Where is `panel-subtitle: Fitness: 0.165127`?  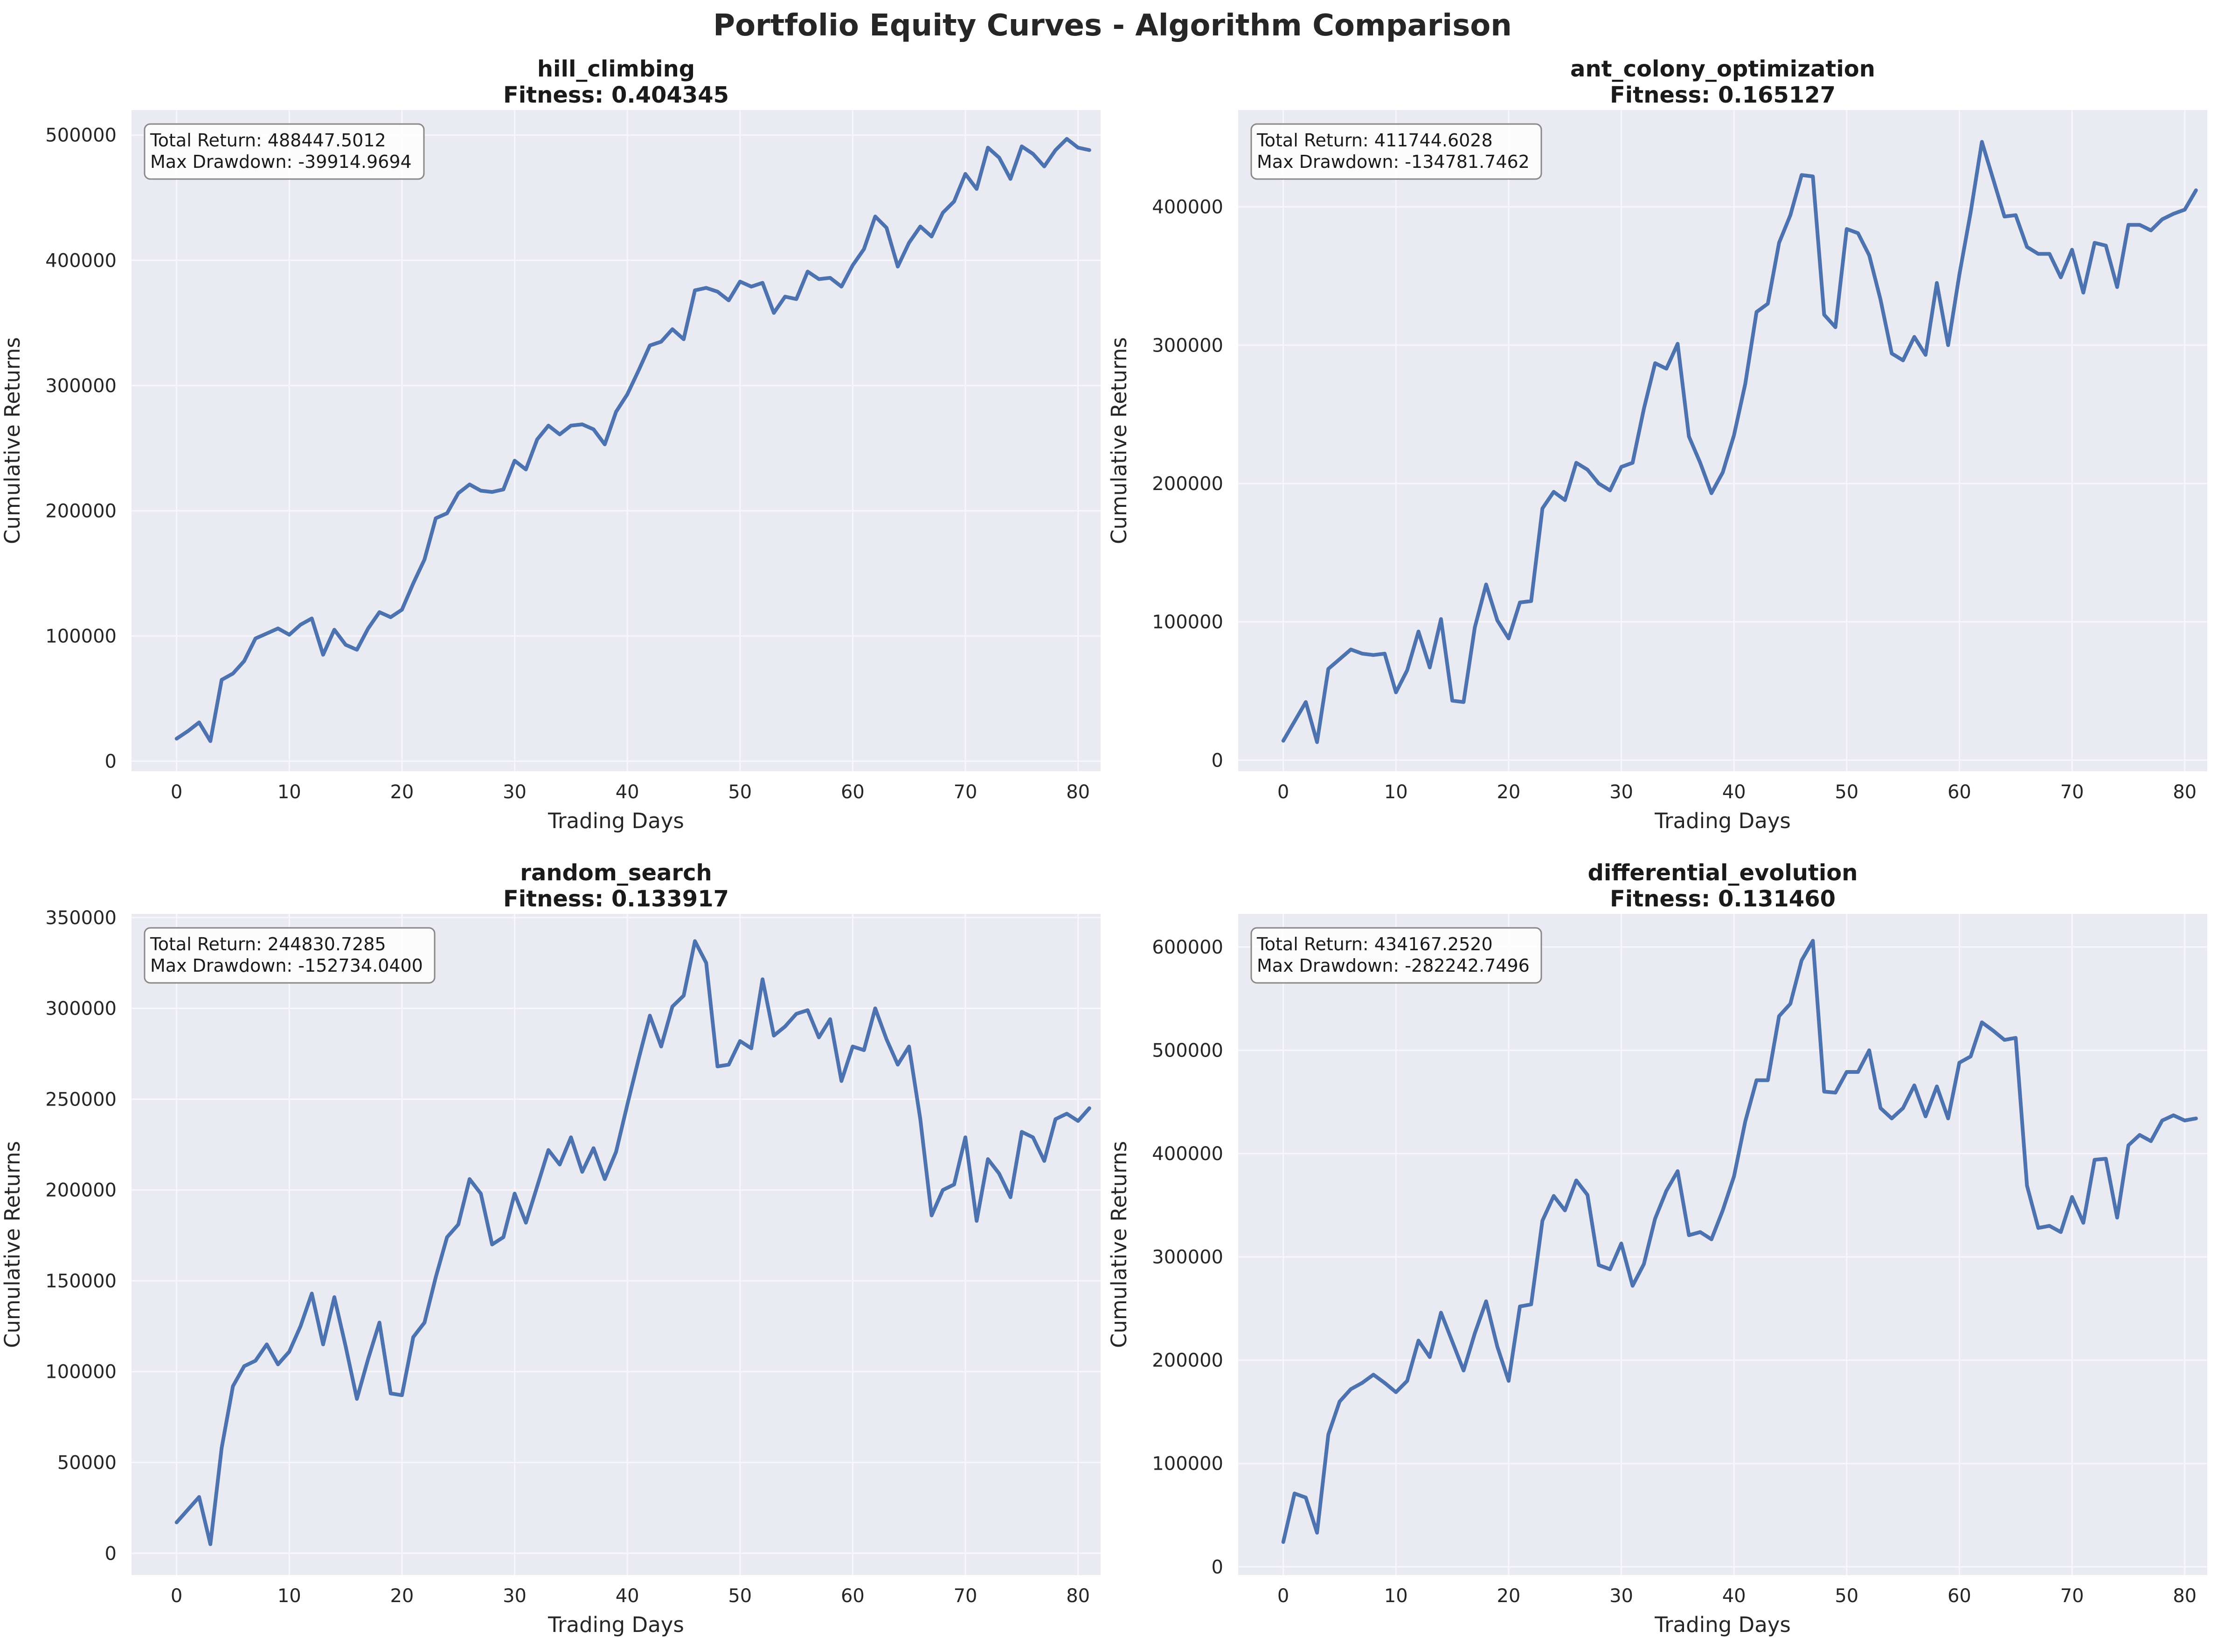 panel-subtitle: Fitness: 0.165127 is located at coordinates (1723, 95).